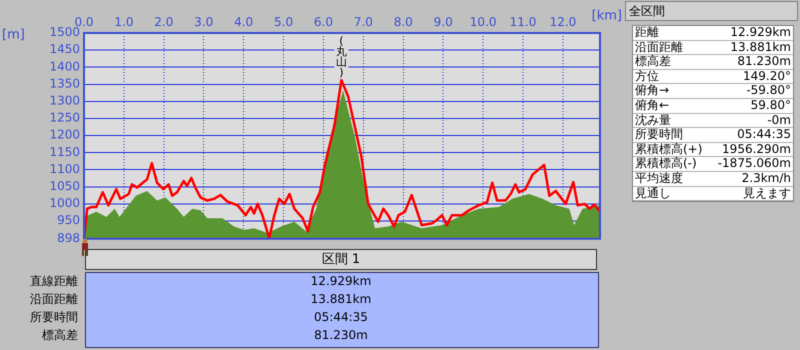 Image resolution: width=800 pixels, height=350 pixels. Describe the element at coordinates (64, 49) in the screenshot. I see `y-tick-label: 1450` at that location.